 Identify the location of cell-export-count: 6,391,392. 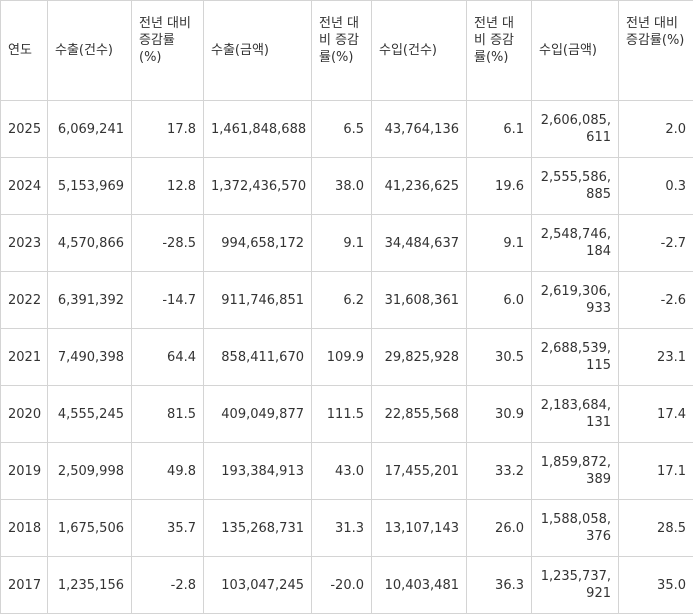
(89, 300).